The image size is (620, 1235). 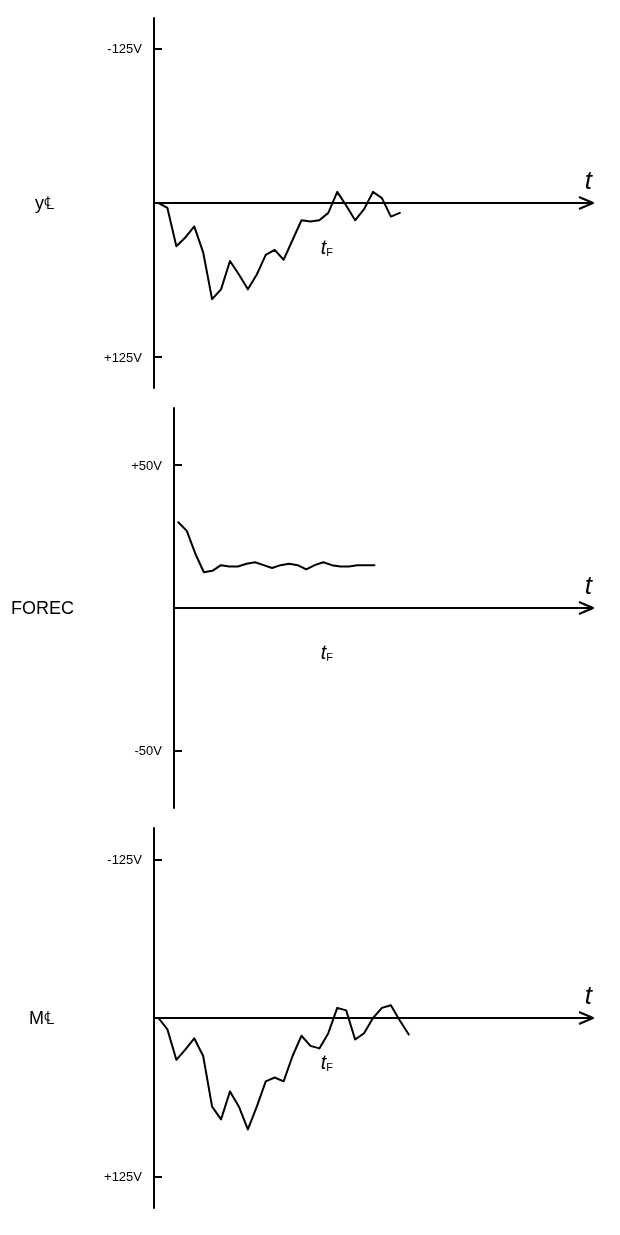 I want to click on y-tick-label: +50V, so click(x=147, y=465).